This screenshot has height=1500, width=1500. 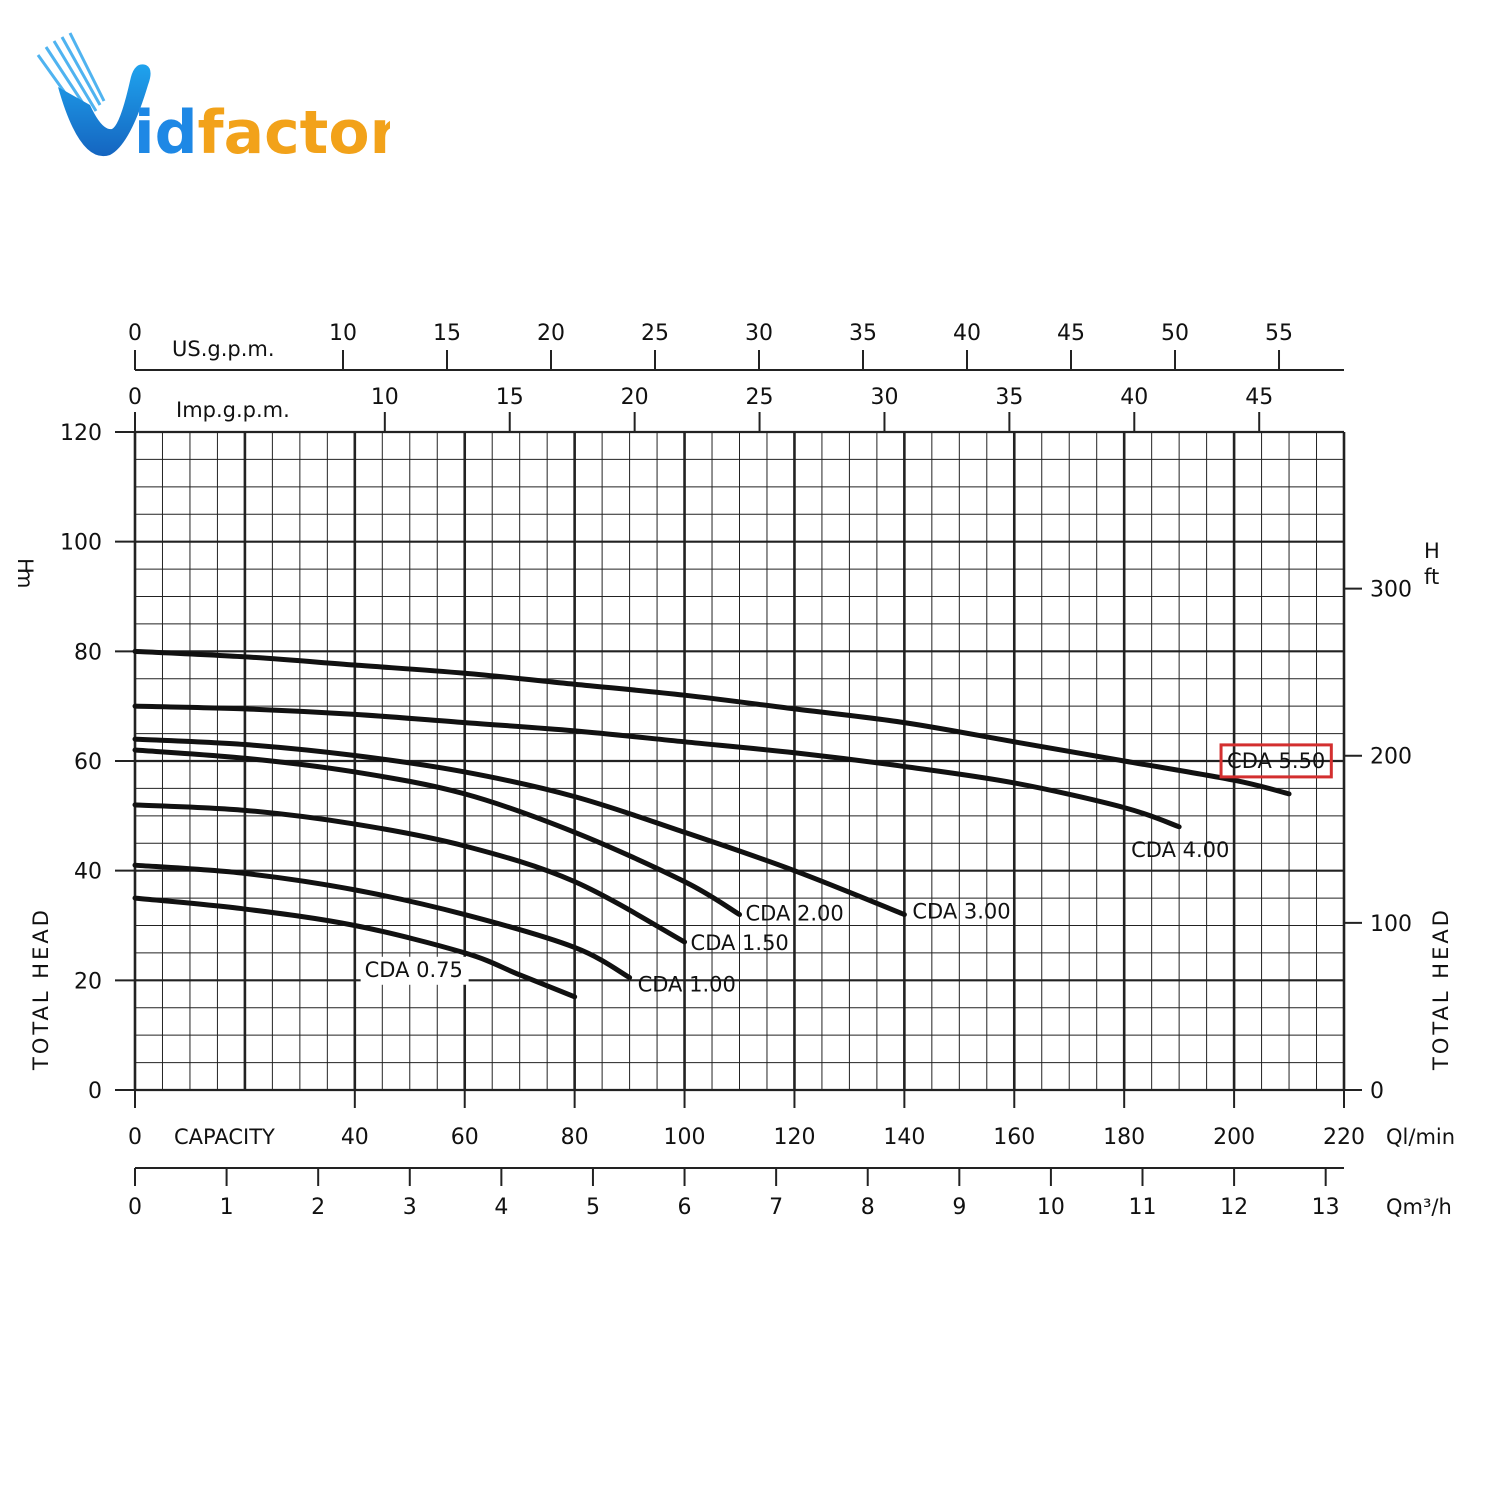 I want to click on x-m3h-tick-label: 6, so click(x=685, y=1207).